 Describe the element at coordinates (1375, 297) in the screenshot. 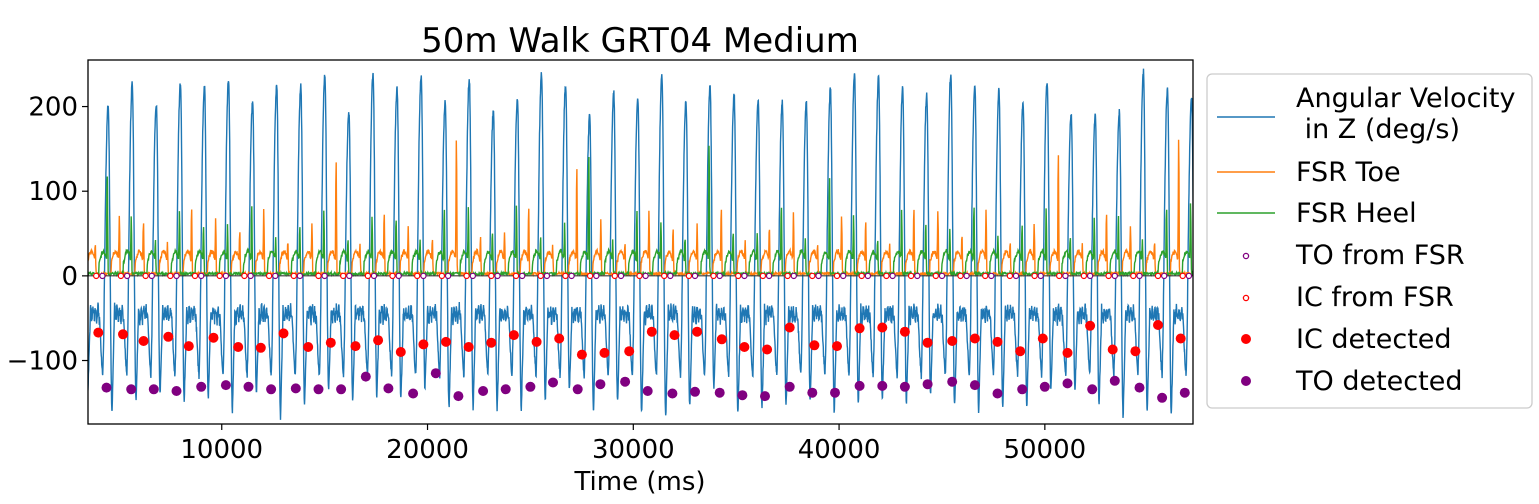

I see `legend-label-ic-from-fsr: IC from FSR` at that location.